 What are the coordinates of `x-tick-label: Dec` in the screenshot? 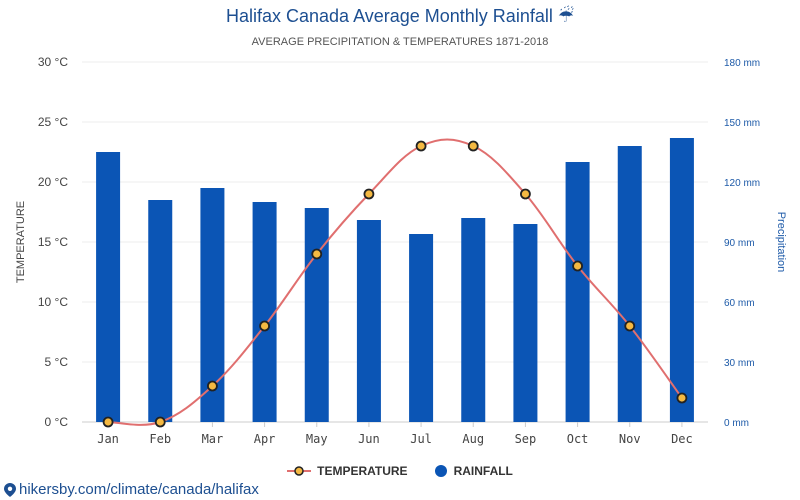 It's located at (682, 439).